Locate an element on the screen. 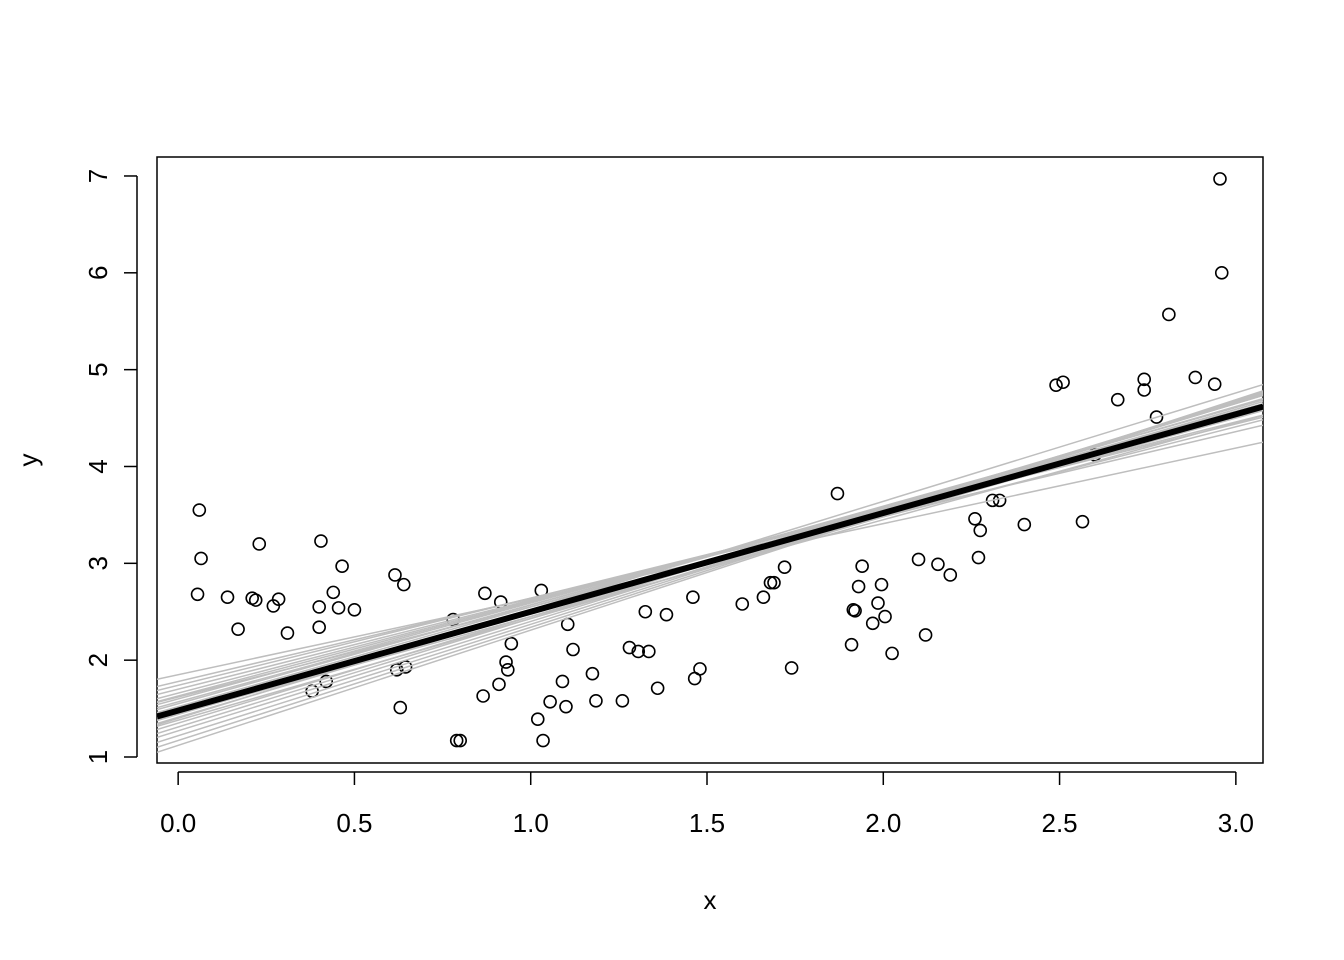  x-tick-label: 2.5 is located at coordinates (1059, 823).